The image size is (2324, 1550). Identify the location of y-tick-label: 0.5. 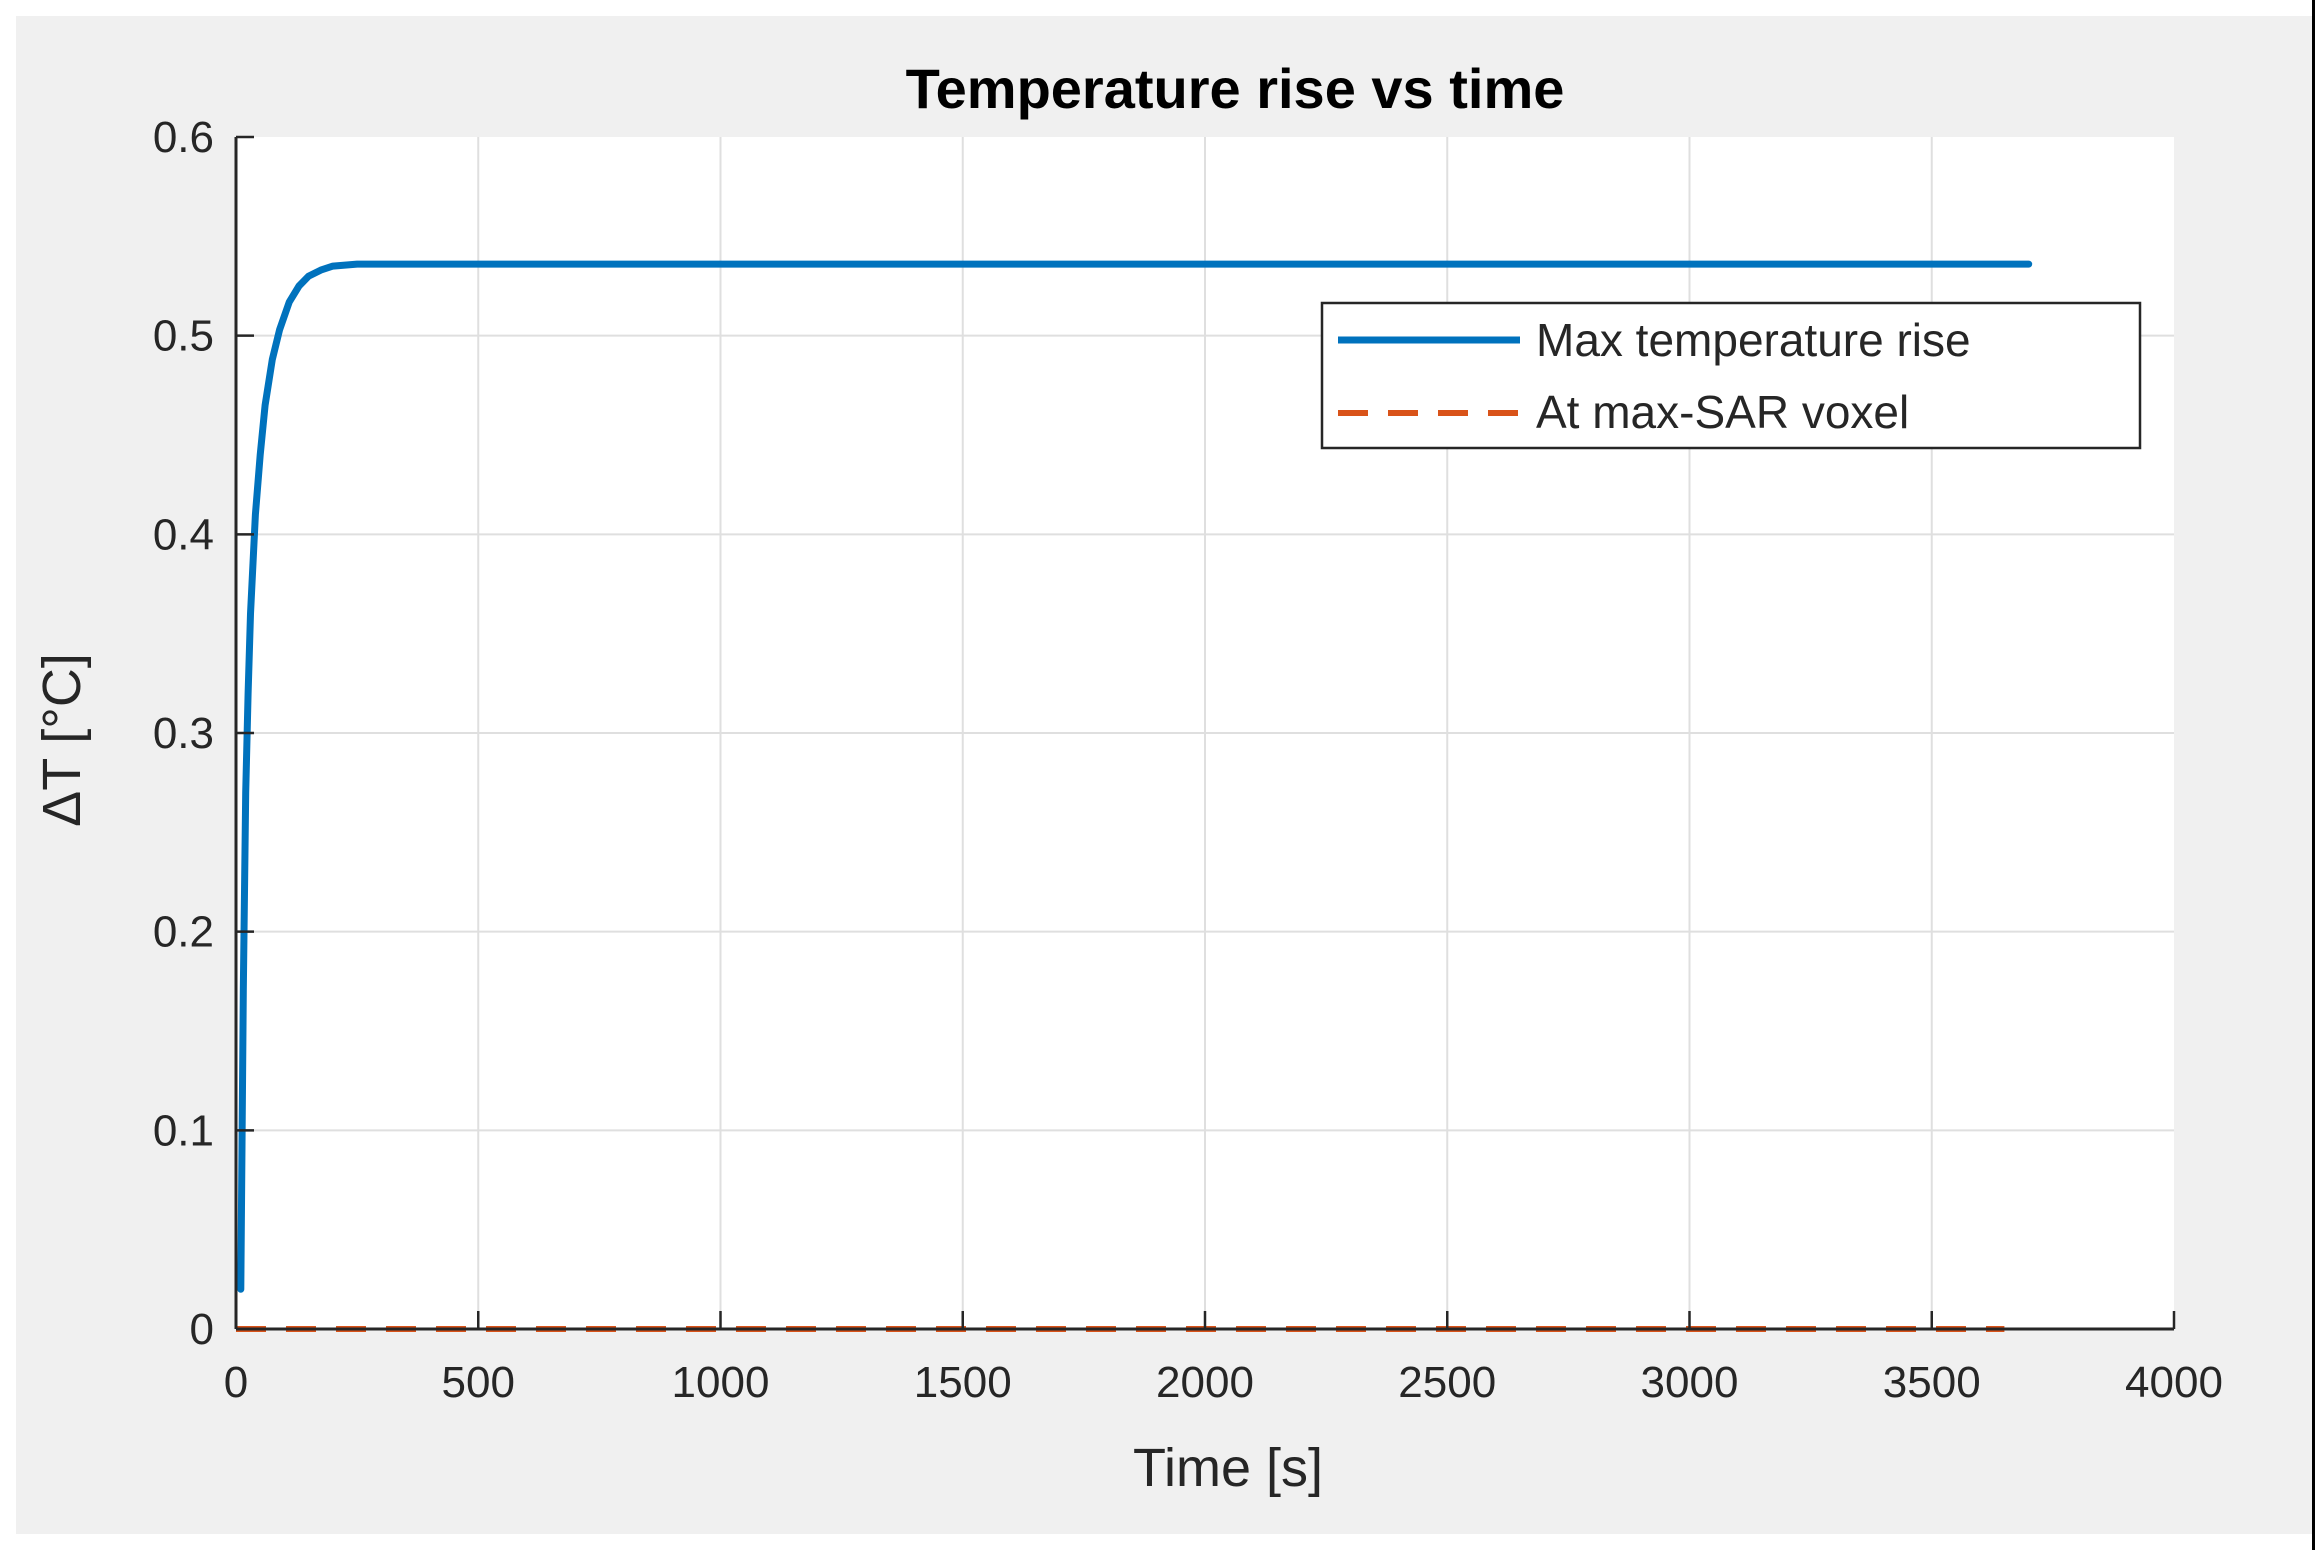
(183, 336).